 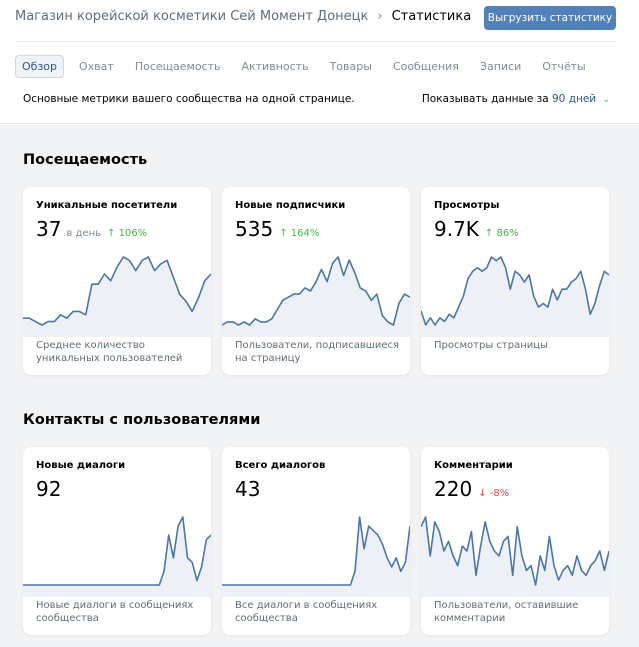 I want to click on stat-caption: Просмотры страницы, so click(x=491, y=345).